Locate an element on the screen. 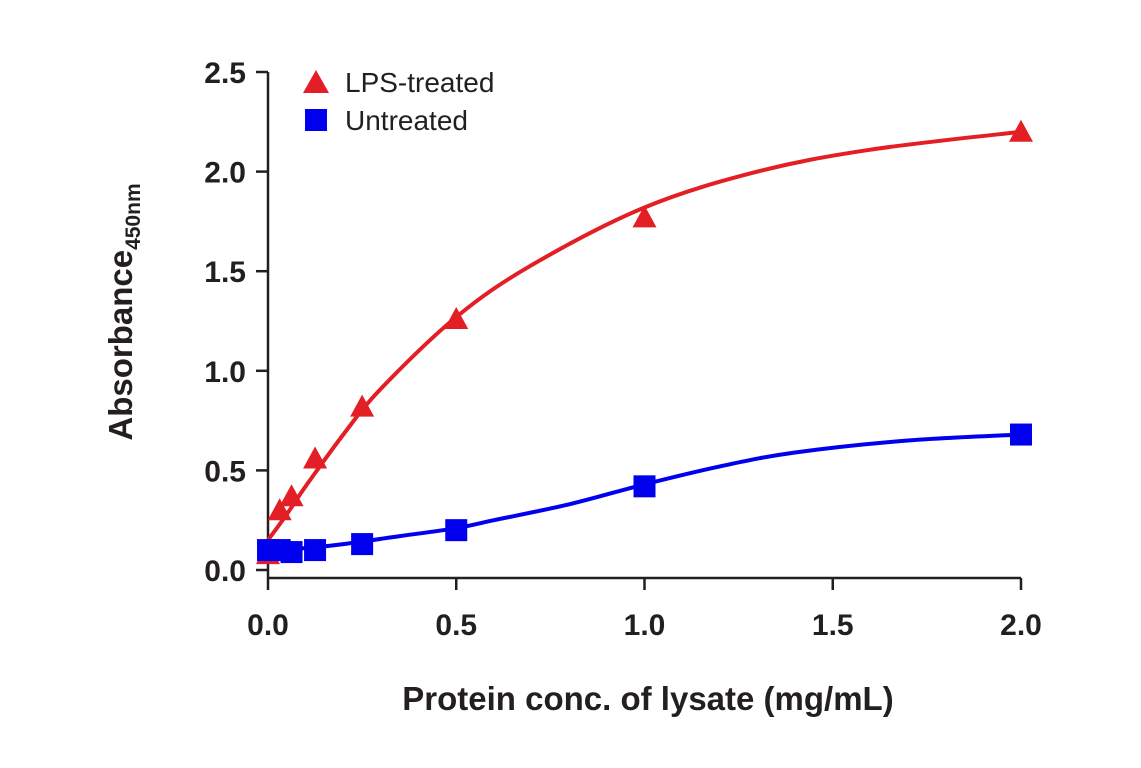 This screenshot has height=768, width=1141. y-tick-label: 1.5 is located at coordinates (225, 272).